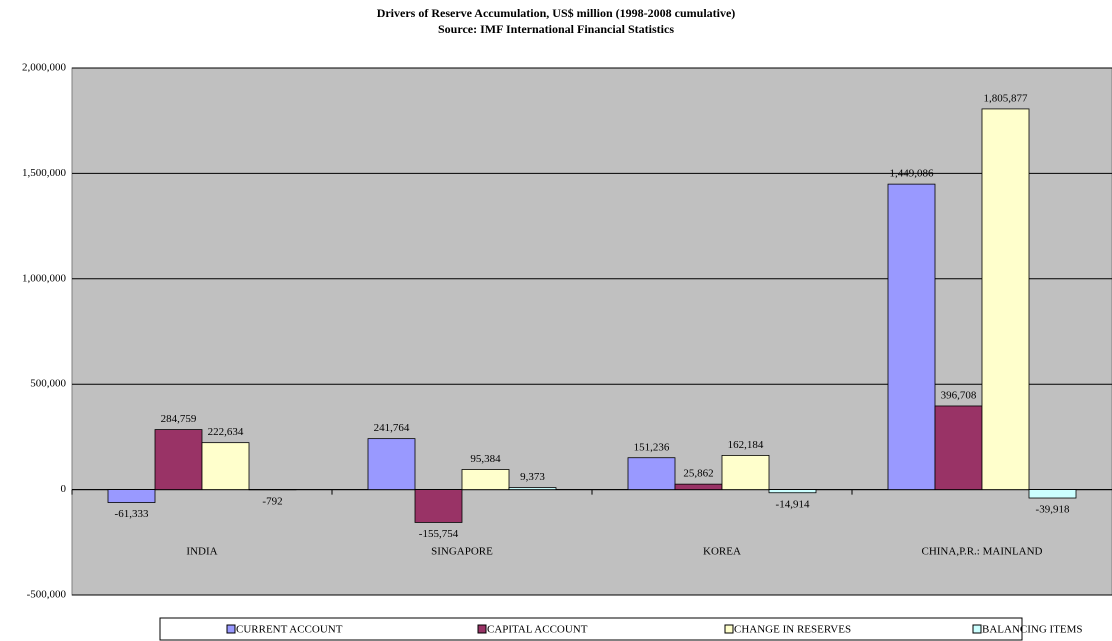 This screenshot has width=1112, height=641. I want to click on value-label: 222,634, so click(226, 432).